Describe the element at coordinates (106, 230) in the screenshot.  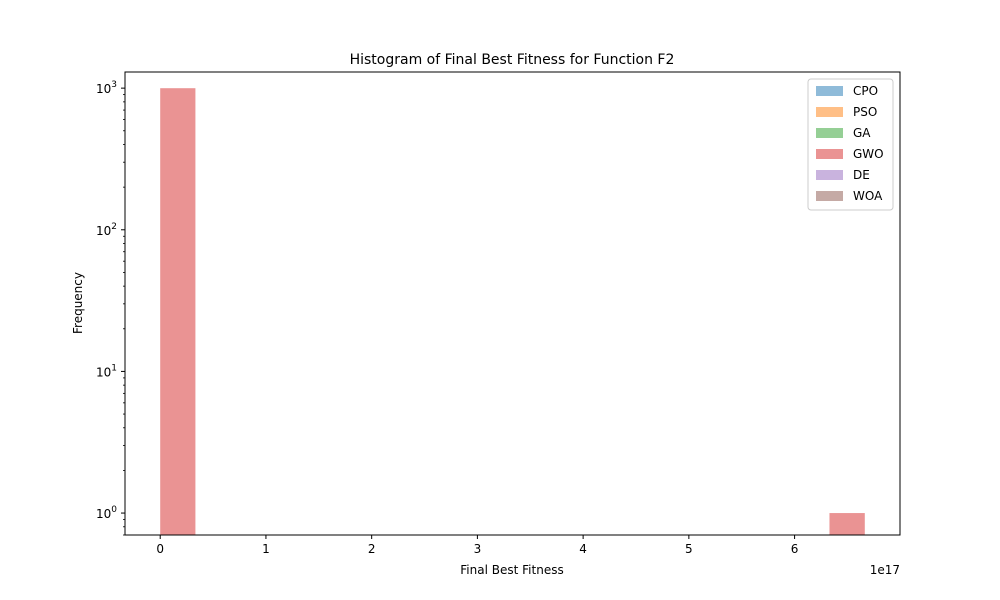
I see `y-tick-label: 10²` at that location.